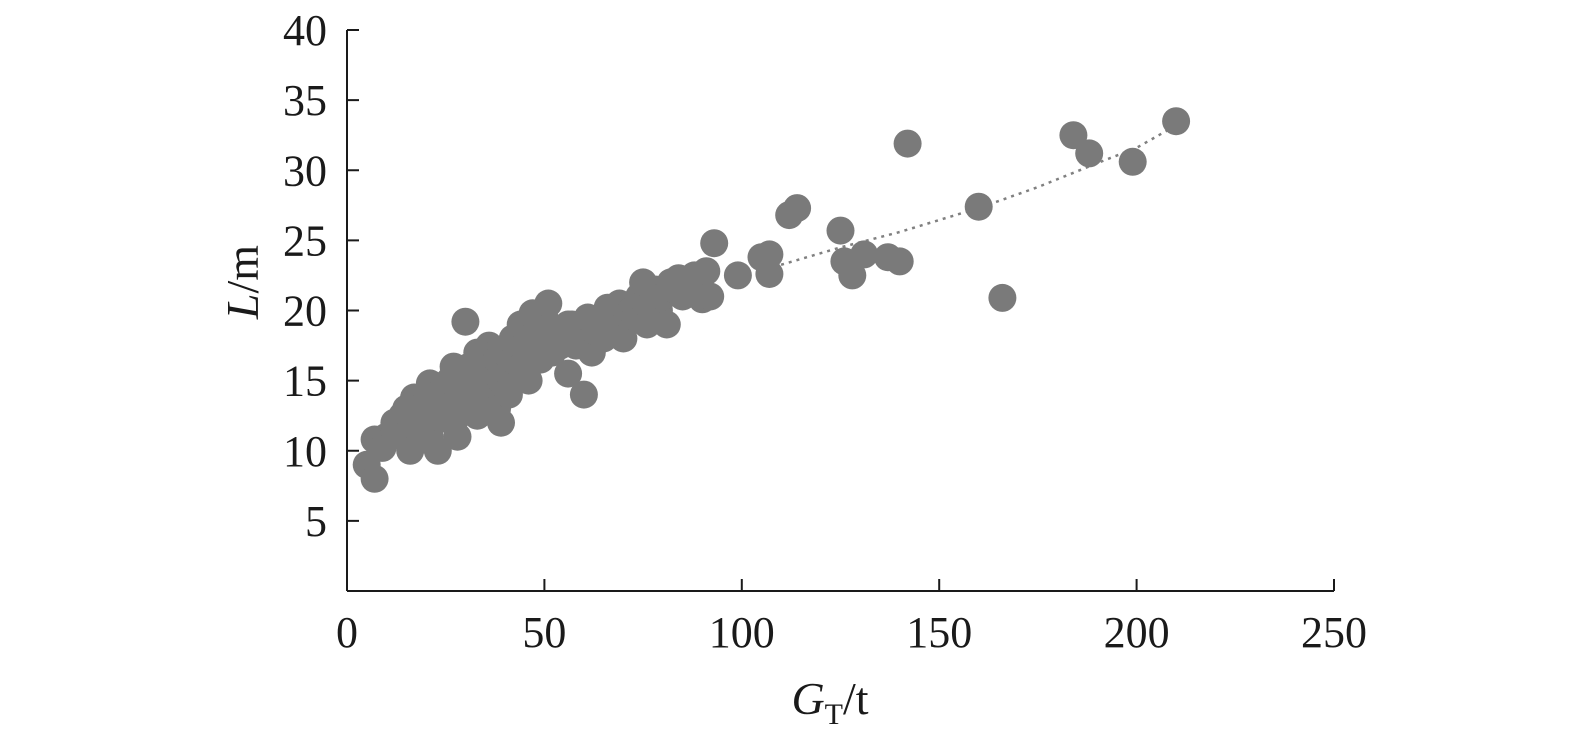 Image resolution: width=1575 pixels, height=740 pixels. I want to click on y-axis-title-unit: /m, so click(242, 269).